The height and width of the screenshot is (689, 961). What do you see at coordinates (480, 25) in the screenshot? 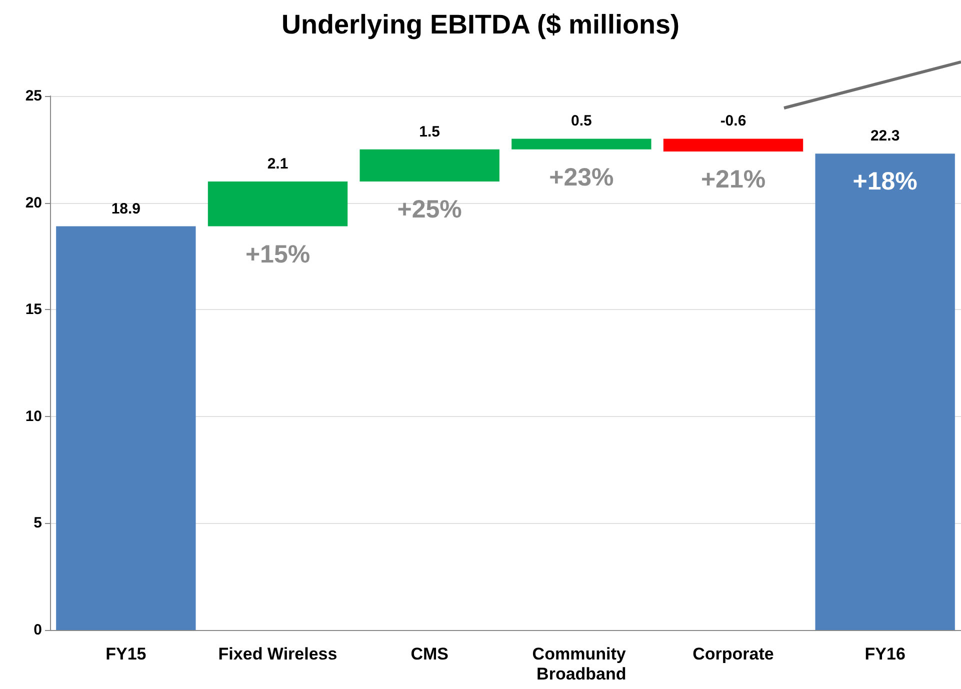
I see `chart-title: Underlying EBITDA ($ millions)` at bounding box center [480, 25].